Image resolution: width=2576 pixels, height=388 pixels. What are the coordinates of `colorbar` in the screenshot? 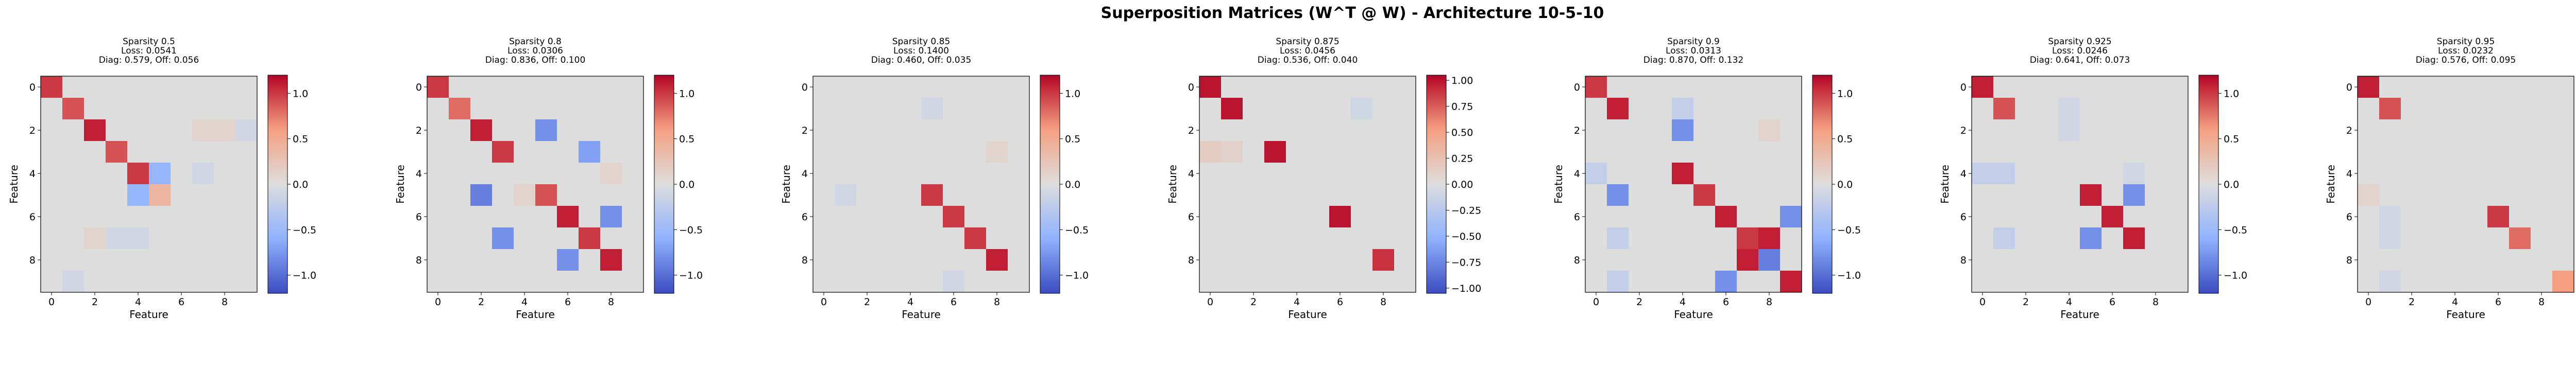 It's located at (664, 184).